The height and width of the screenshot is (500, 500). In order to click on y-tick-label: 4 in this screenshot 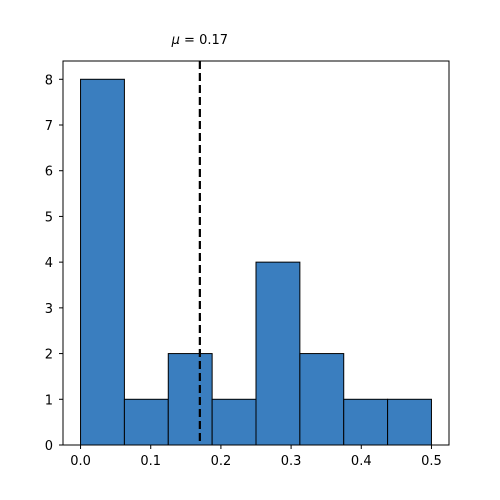, I will do `click(49, 263)`.